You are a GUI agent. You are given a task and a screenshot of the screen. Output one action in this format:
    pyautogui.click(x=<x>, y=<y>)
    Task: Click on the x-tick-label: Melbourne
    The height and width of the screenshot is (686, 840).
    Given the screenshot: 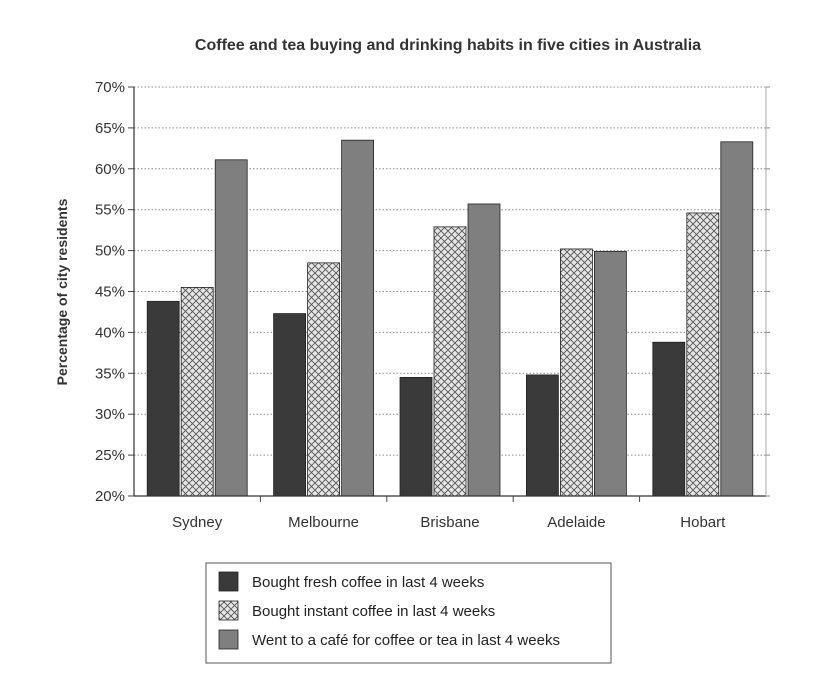 What is the action you would take?
    pyautogui.click(x=323, y=522)
    